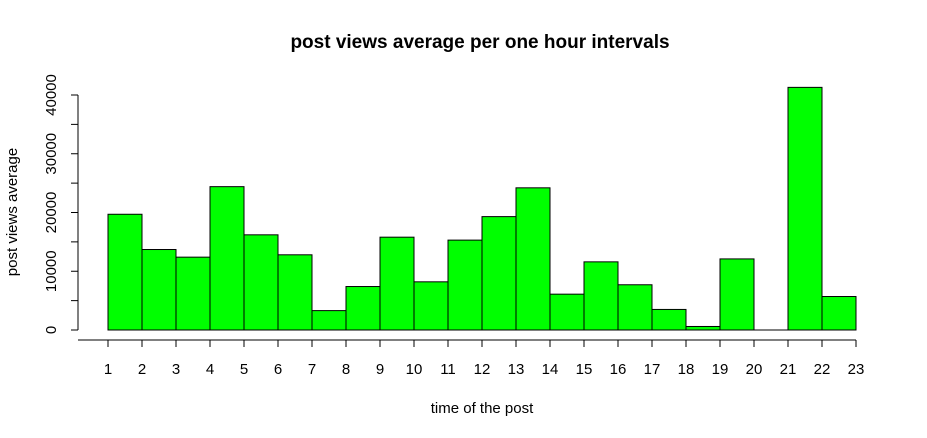  Describe the element at coordinates (652, 369) in the screenshot. I see `x-tick-label-17: 17` at that location.